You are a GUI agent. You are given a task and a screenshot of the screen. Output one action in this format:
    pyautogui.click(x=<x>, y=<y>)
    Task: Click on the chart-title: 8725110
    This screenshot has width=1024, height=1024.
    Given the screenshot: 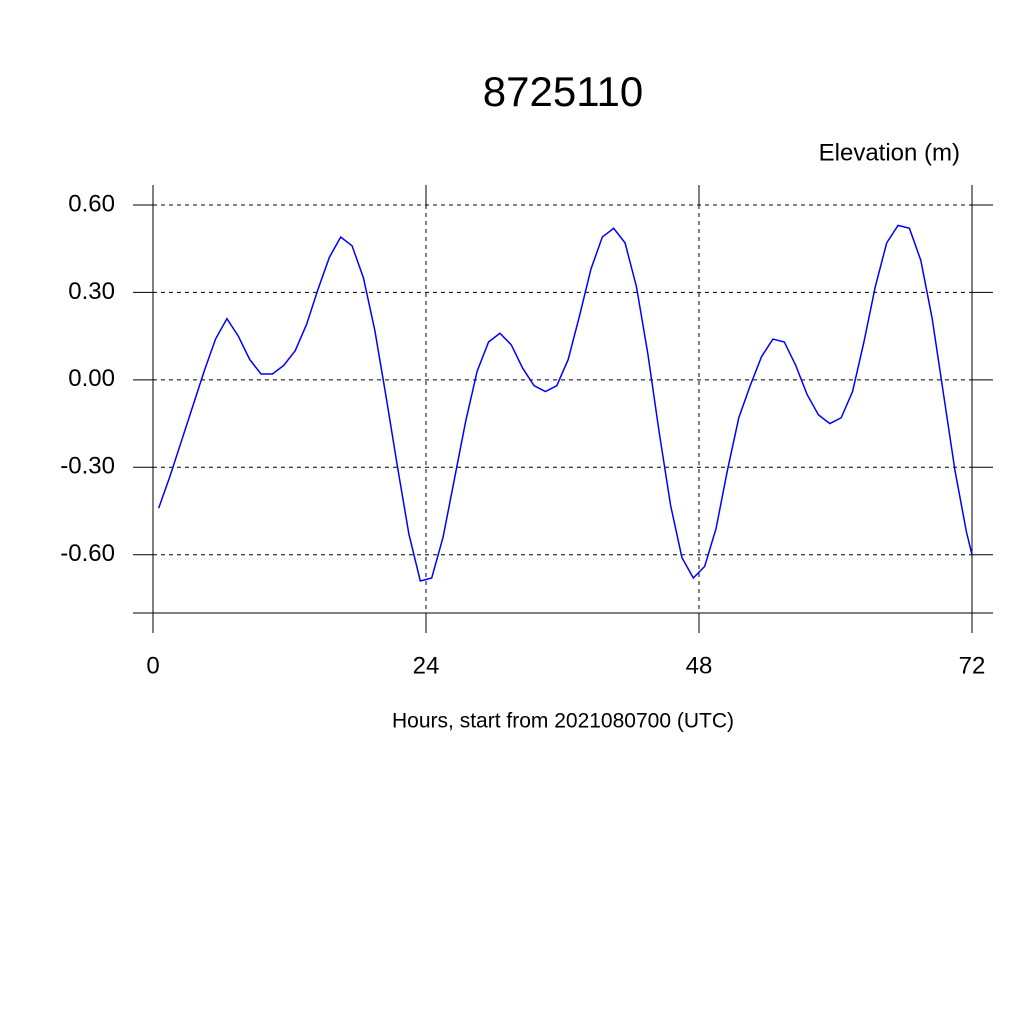 What is the action you would take?
    pyautogui.click(x=563, y=91)
    